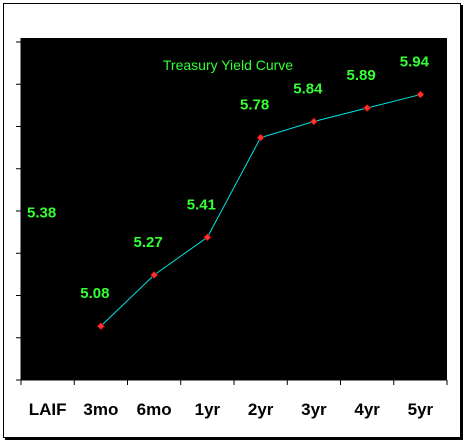  I want to click on chart-title: Treasury Yield Curve, so click(228, 65).